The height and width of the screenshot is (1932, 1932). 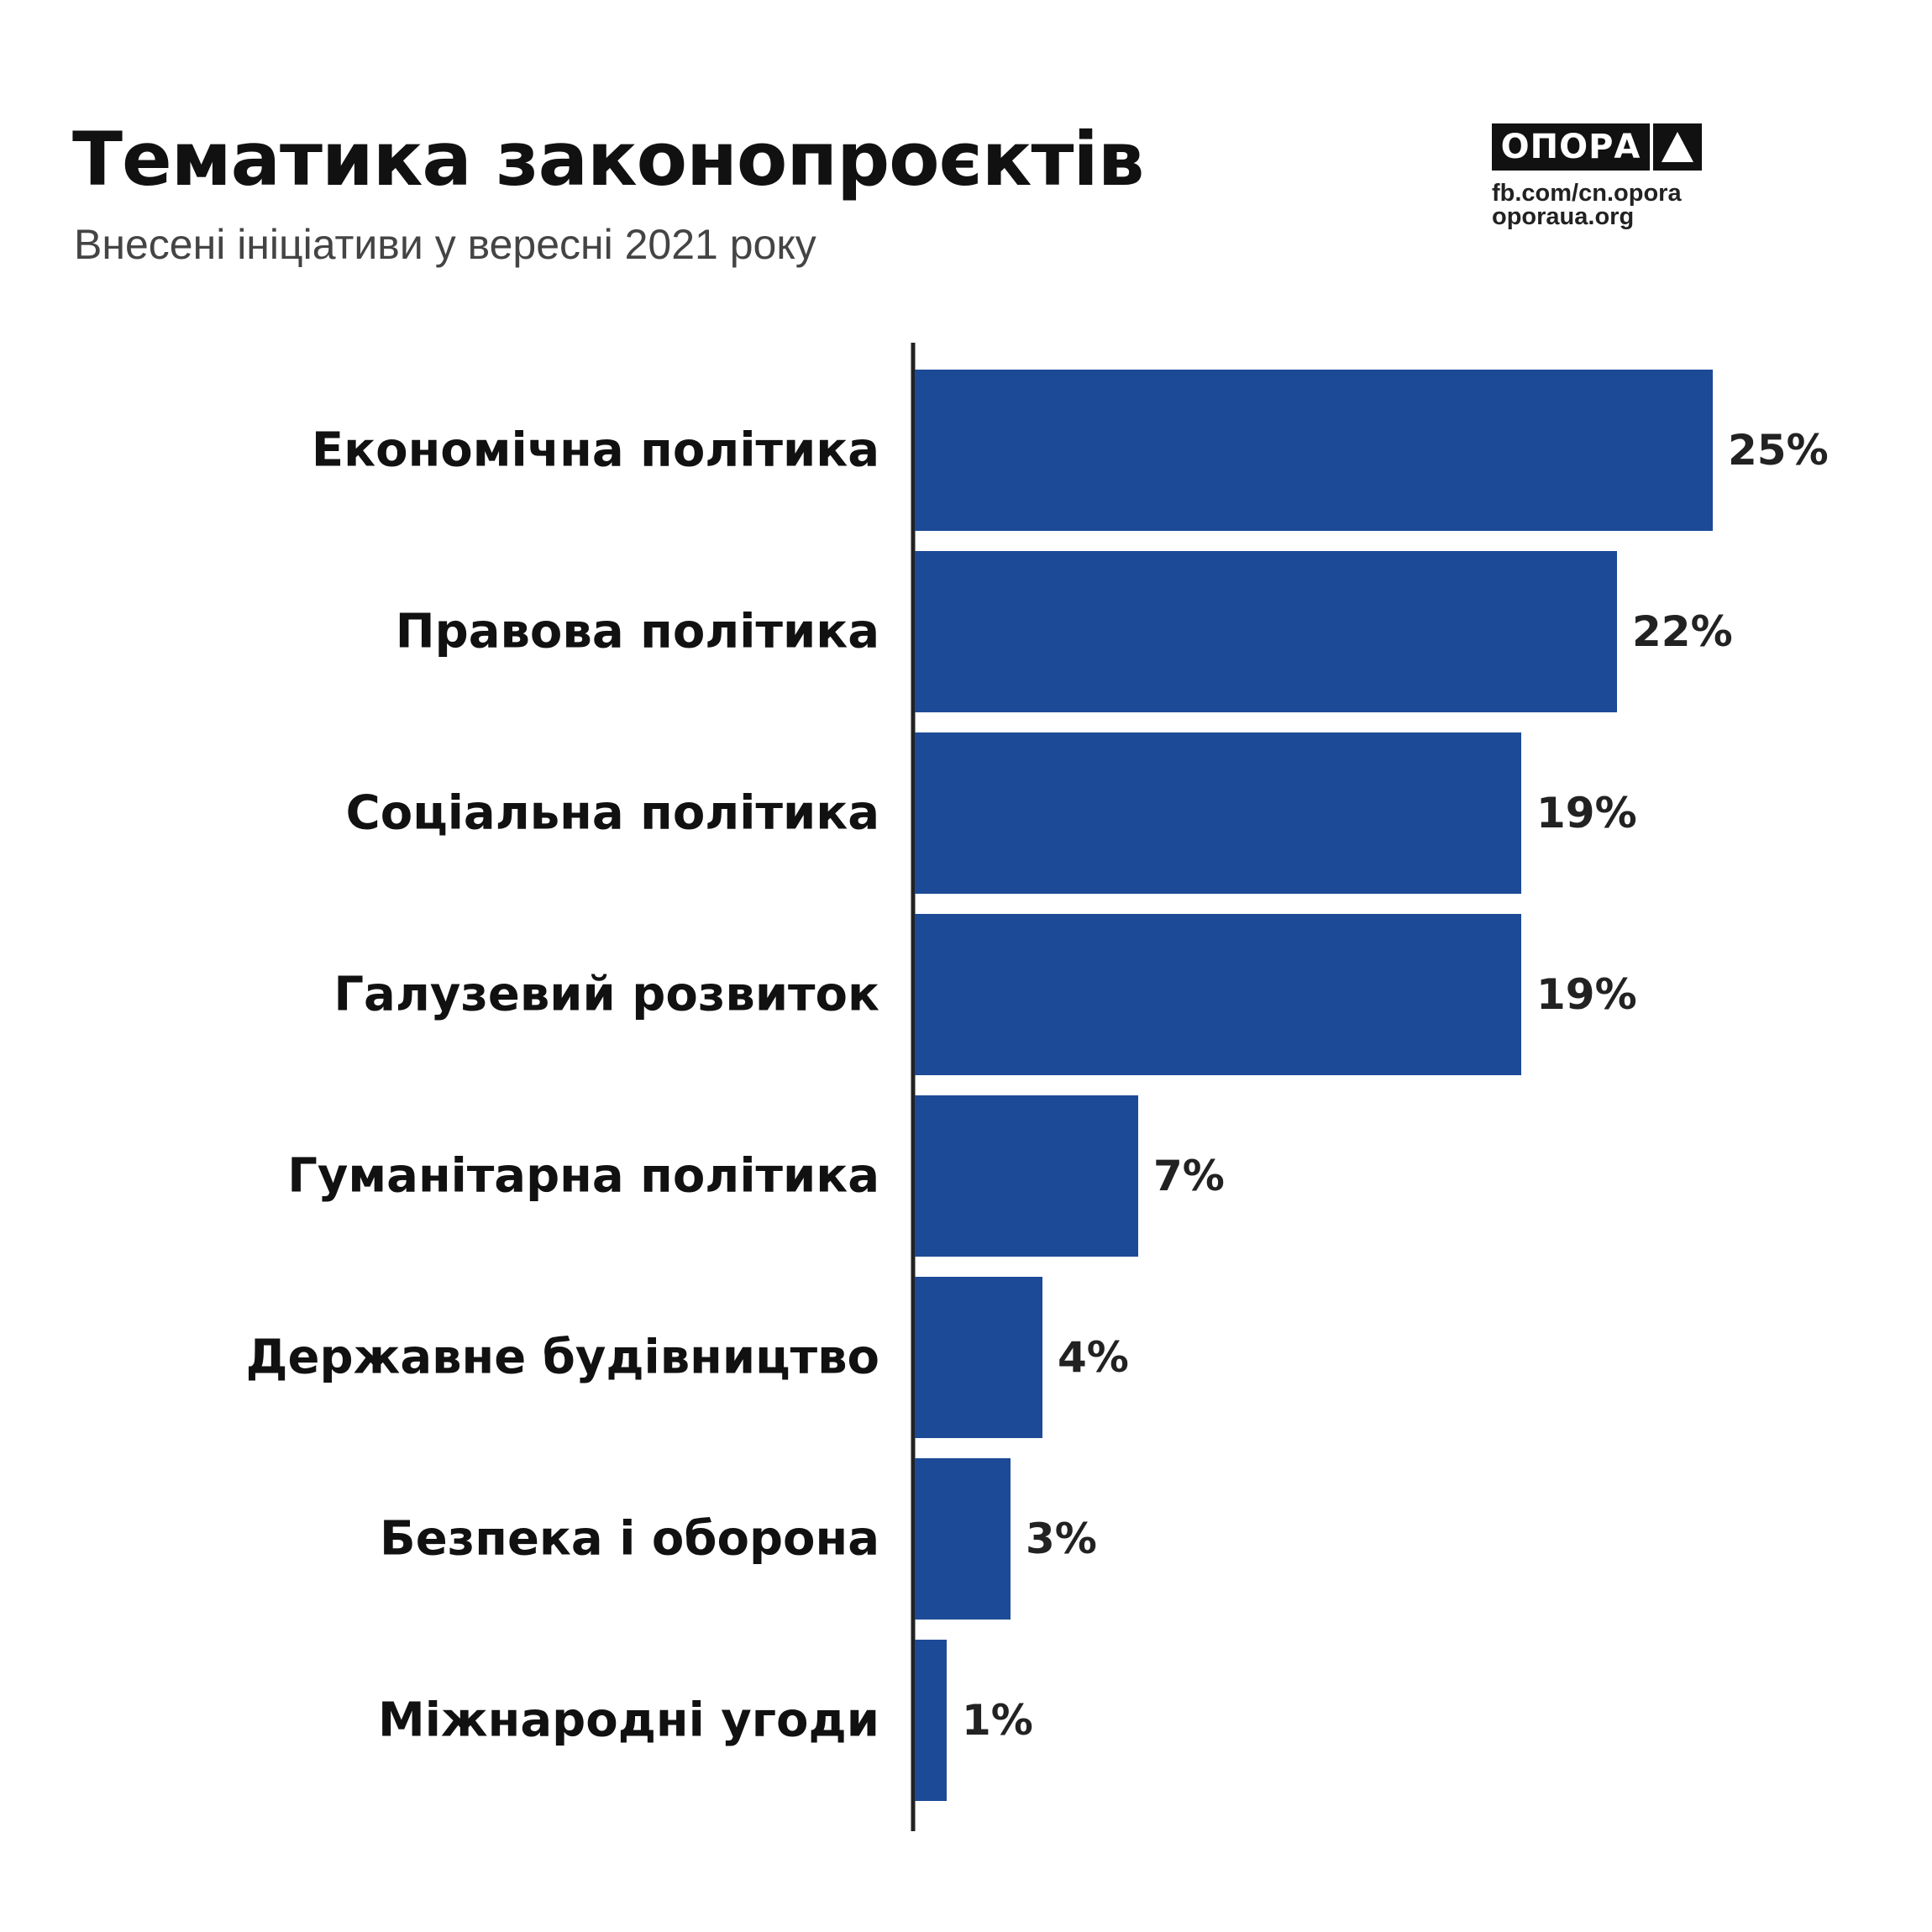 I want to click on chart-subtitle: Внесені ініціативи у вересні 2021 року, so click(x=445, y=244).